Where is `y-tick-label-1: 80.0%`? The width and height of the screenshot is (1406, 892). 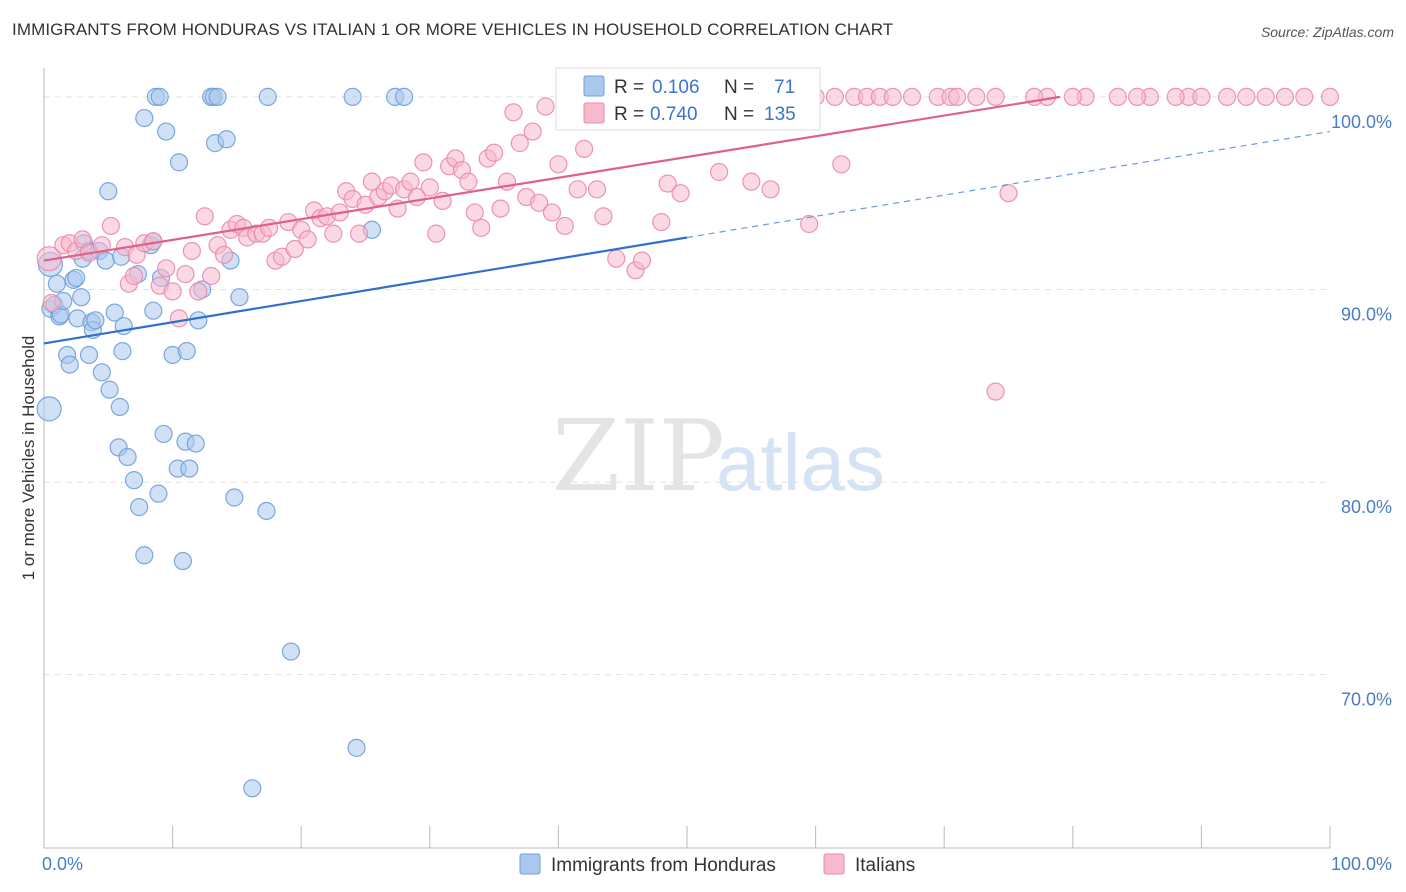 y-tick-label-1: 80.0% is located at coordinates (1366, 507).